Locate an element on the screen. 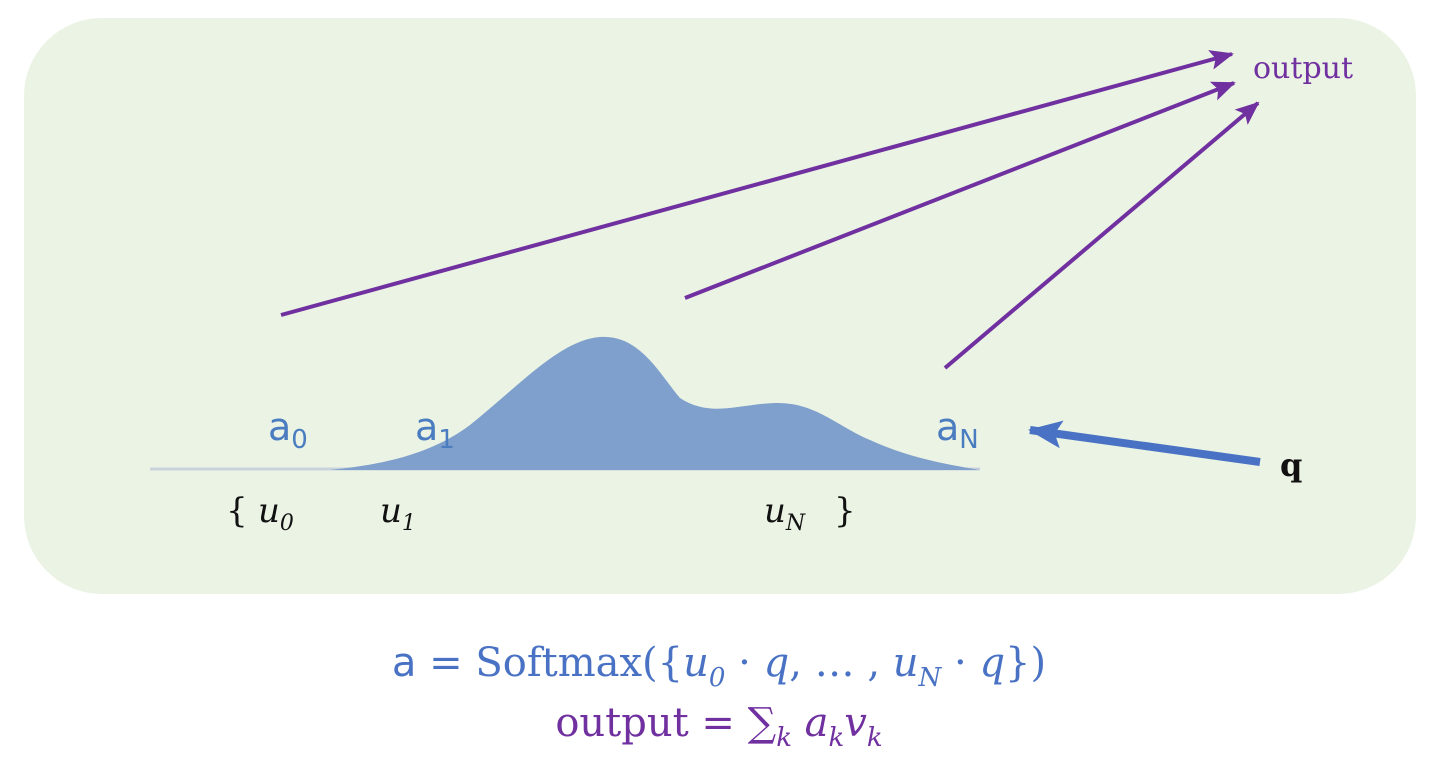  label-aN: aN is located at coordinates (957, 430).